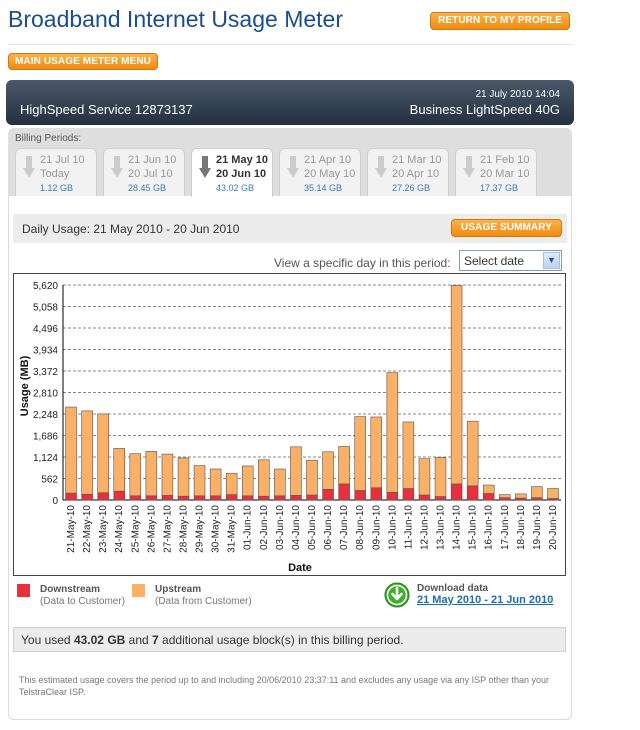 Image resolution: width=640 pixels, height=730 pixels. Describe the element at coordinates (248, 527) in the screenshot. I see `x-tick-label: 01-Jun-10` at that location.